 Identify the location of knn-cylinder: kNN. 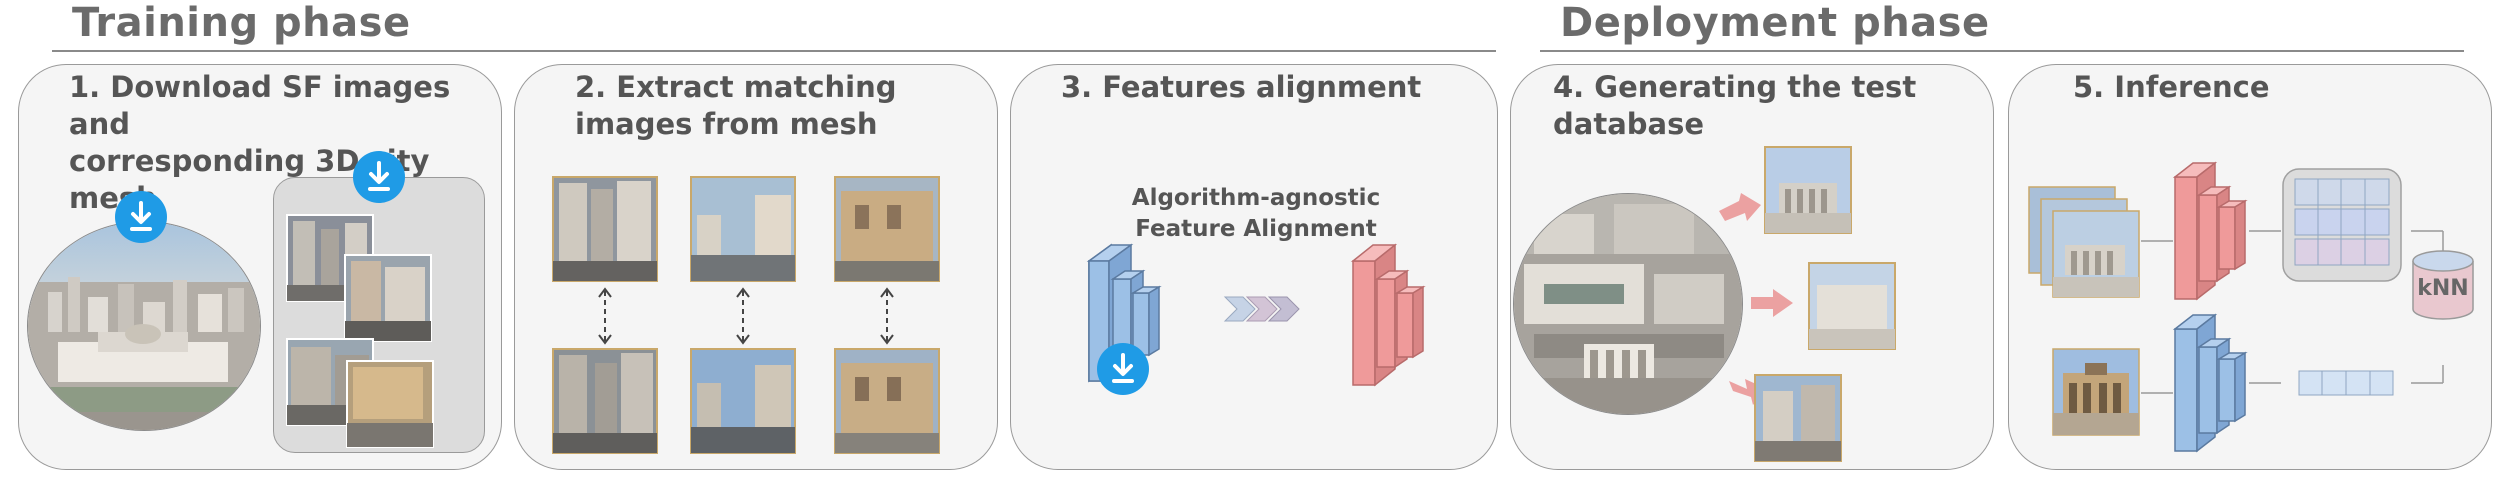
(2443, 285).